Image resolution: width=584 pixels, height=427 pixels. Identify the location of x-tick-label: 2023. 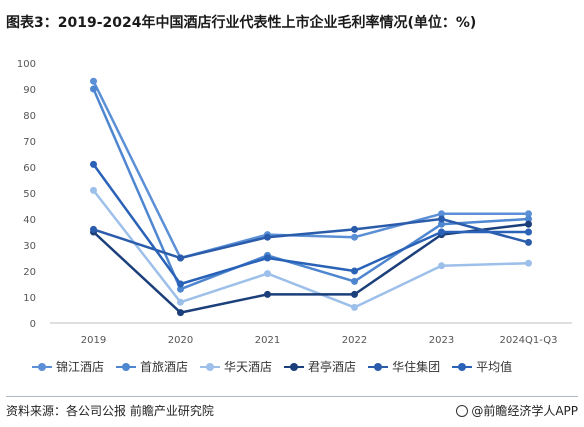
(441, 340).